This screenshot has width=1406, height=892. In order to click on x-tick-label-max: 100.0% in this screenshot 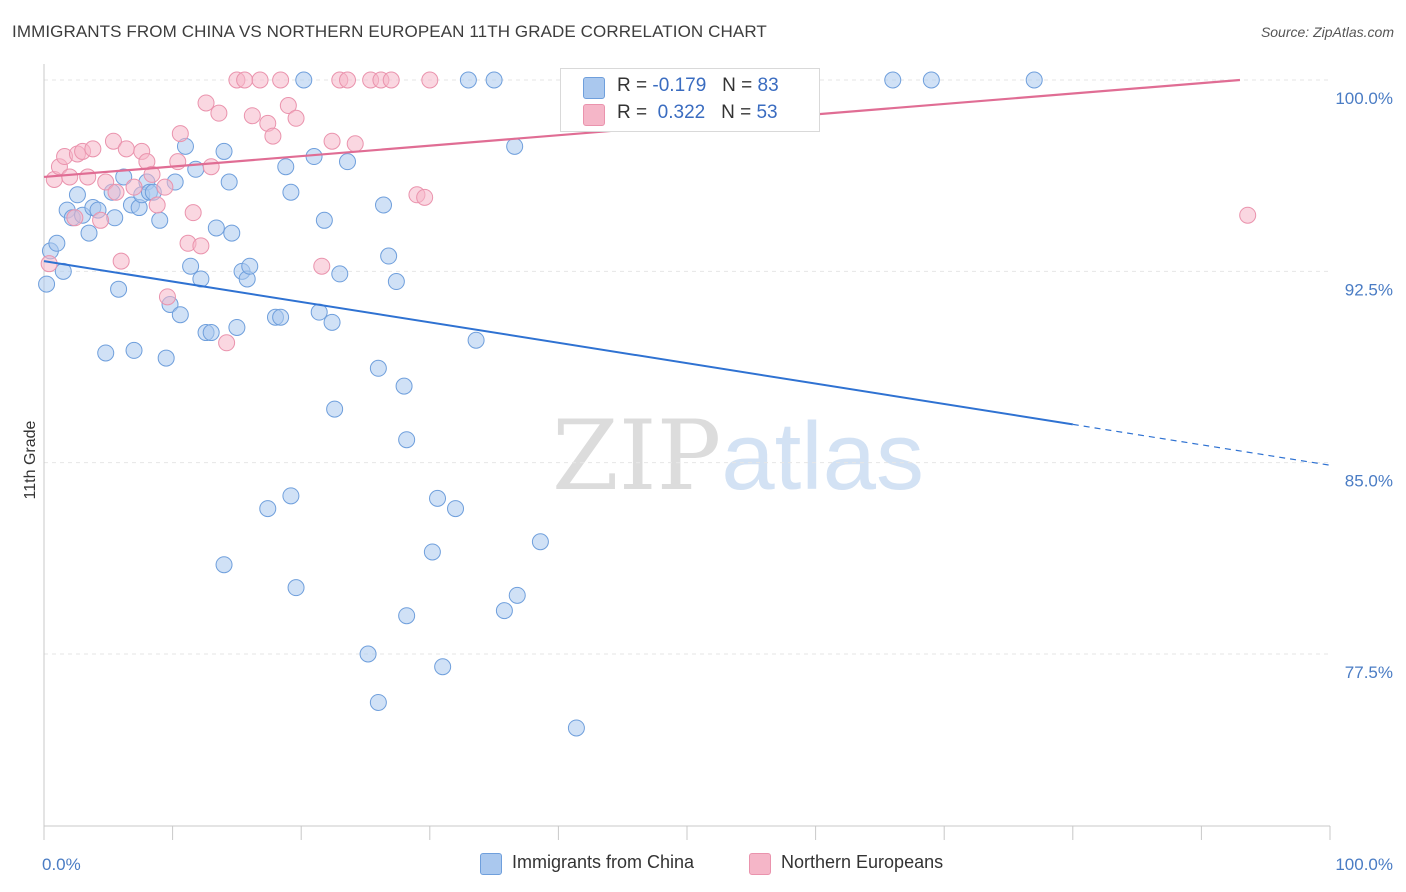, I will do `click(1364, 864)`.